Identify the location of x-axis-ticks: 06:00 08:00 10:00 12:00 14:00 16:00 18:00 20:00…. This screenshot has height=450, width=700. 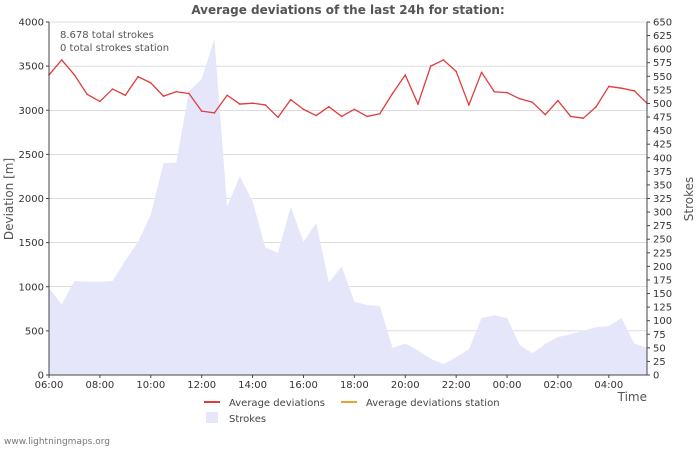
(329, 383).